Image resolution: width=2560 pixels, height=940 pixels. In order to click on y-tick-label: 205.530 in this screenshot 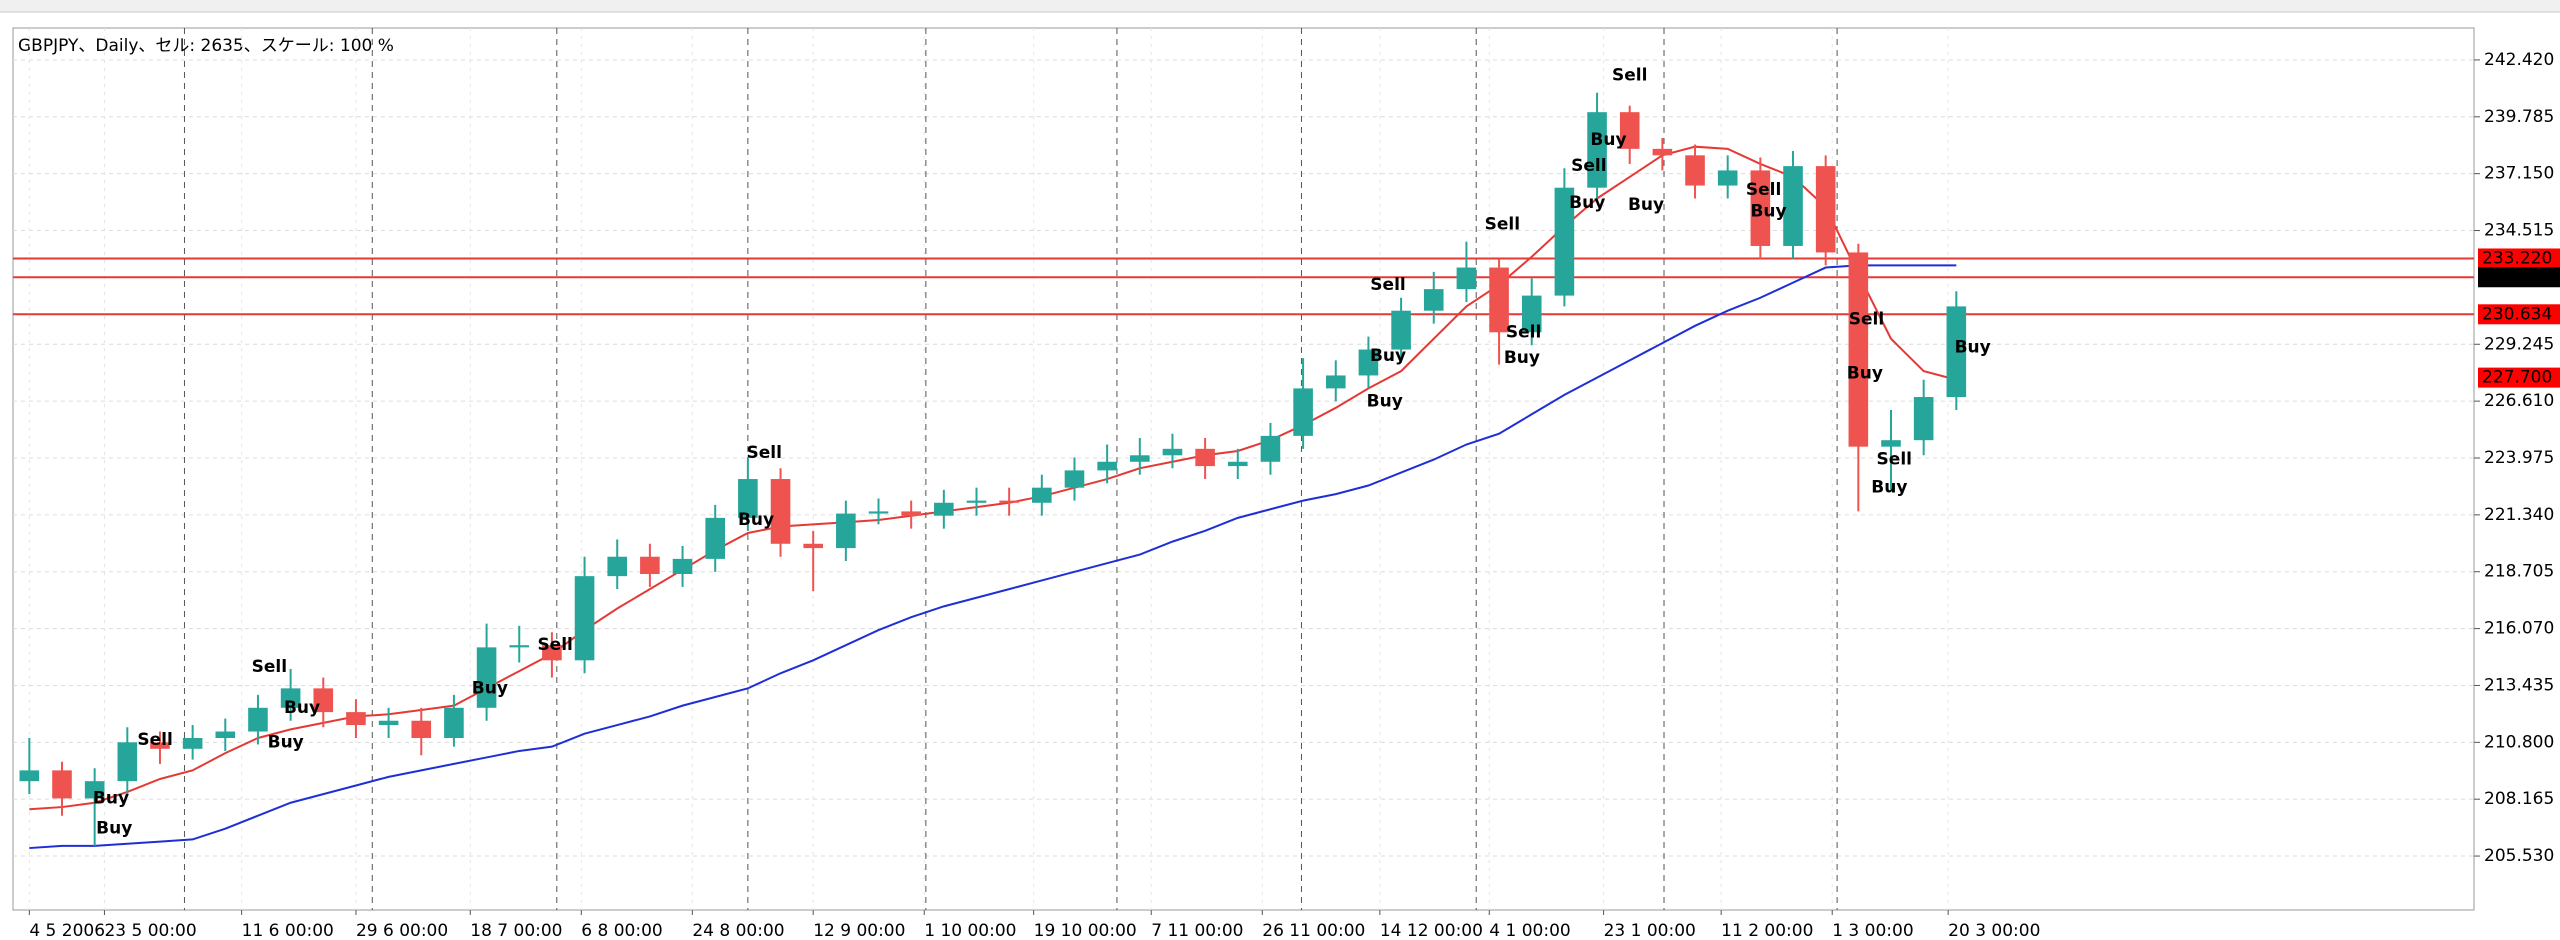, I will do `click(2519, 856)`.